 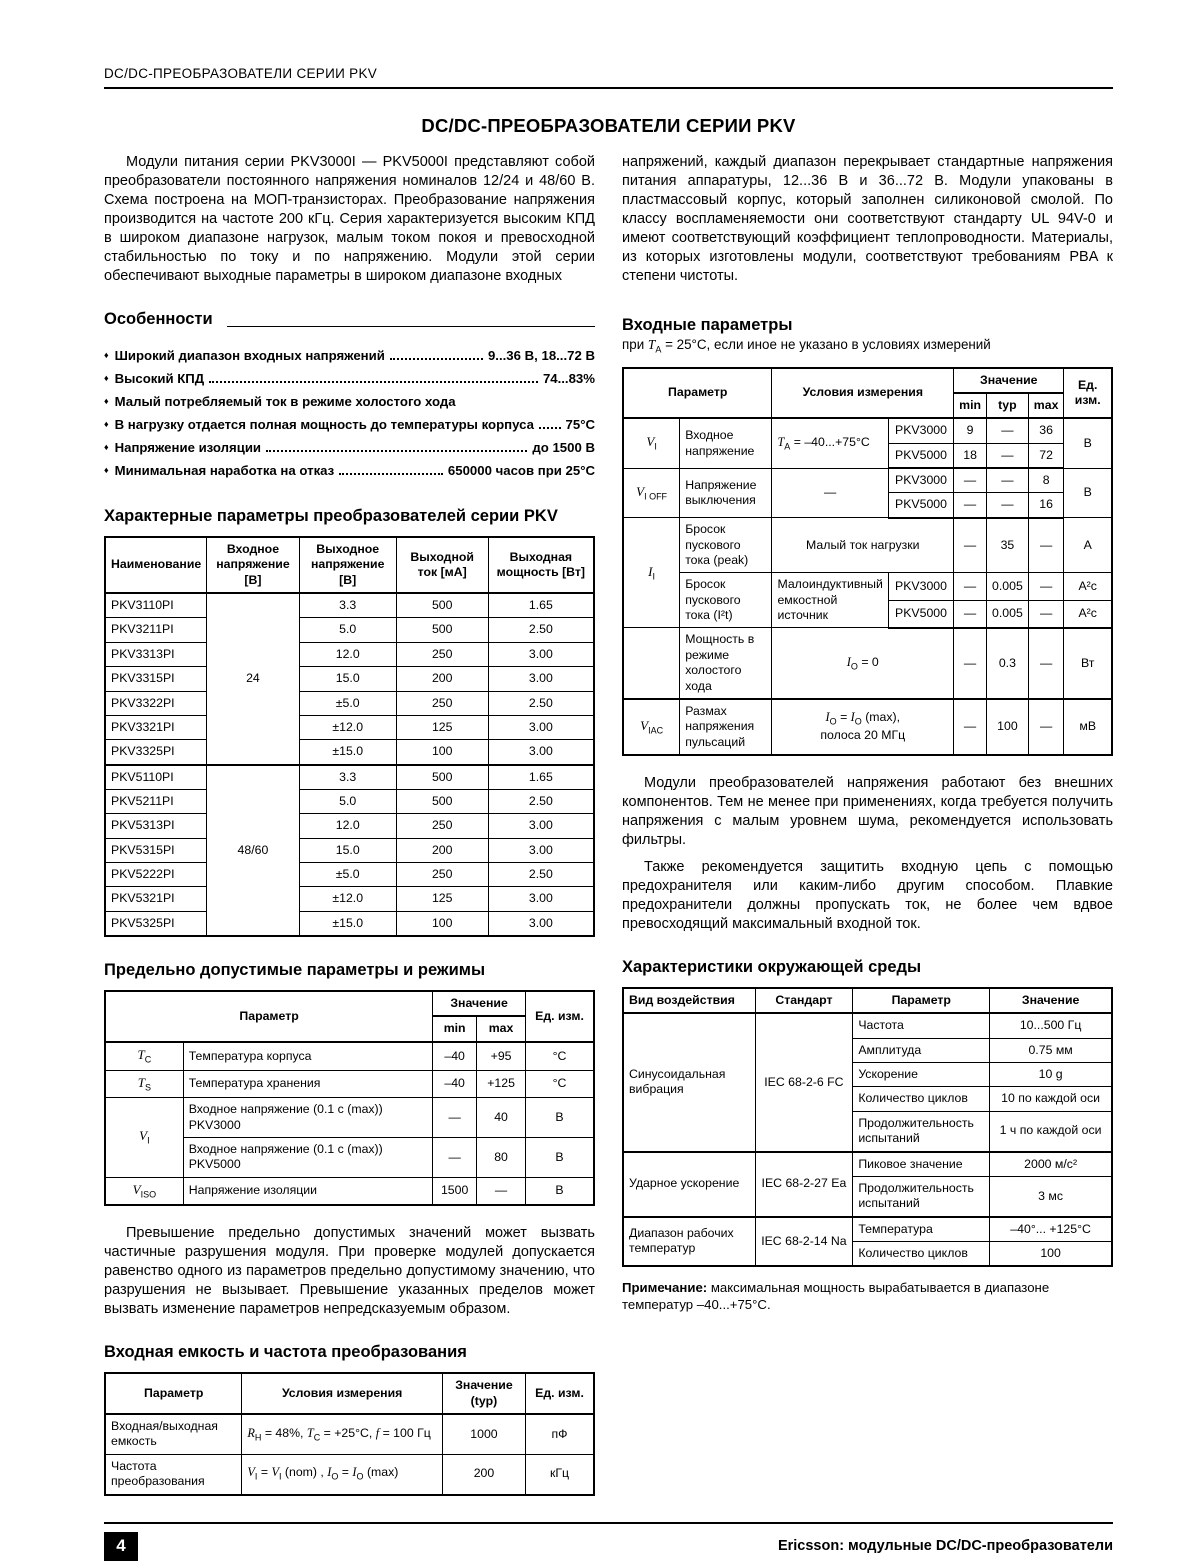 What do you see at coordinates (442, 875) in the screenshot?
I see `cell: 250` at bounding box center [442, 875].